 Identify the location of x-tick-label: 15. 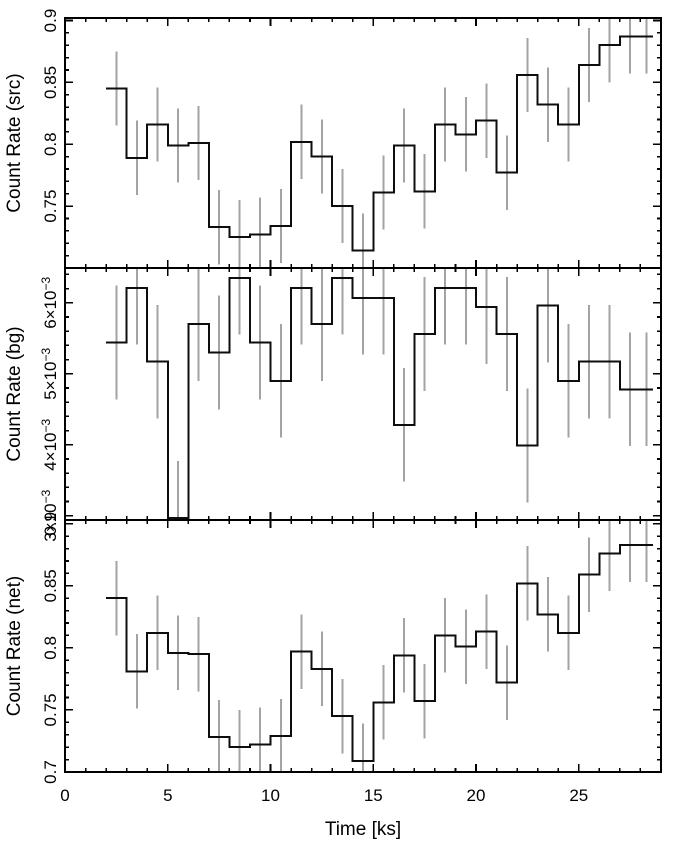
(373, 795).